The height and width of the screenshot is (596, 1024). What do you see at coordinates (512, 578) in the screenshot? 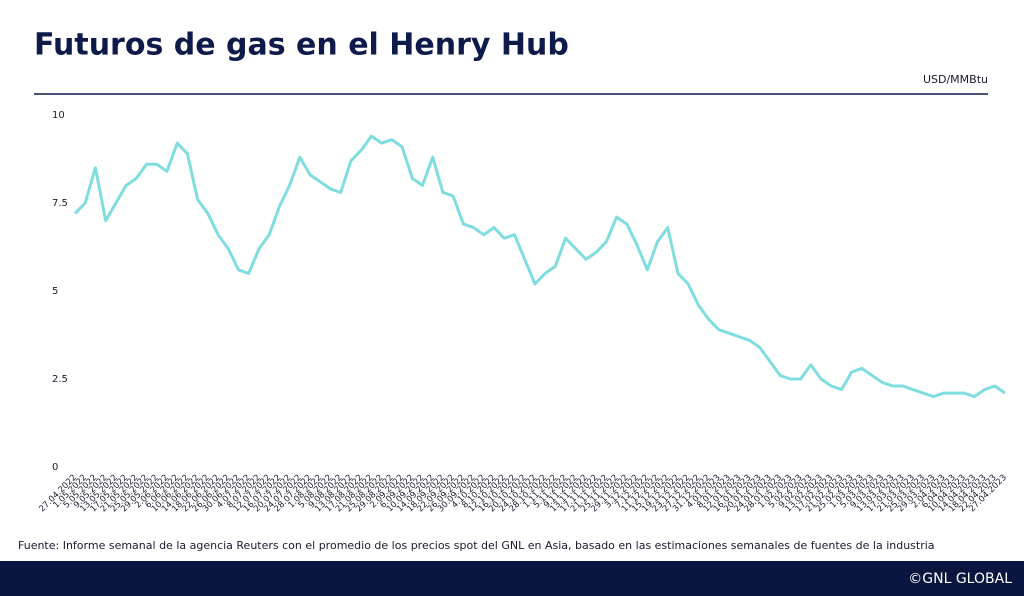
I see `footer-bar` at bounding box center [512, 578].